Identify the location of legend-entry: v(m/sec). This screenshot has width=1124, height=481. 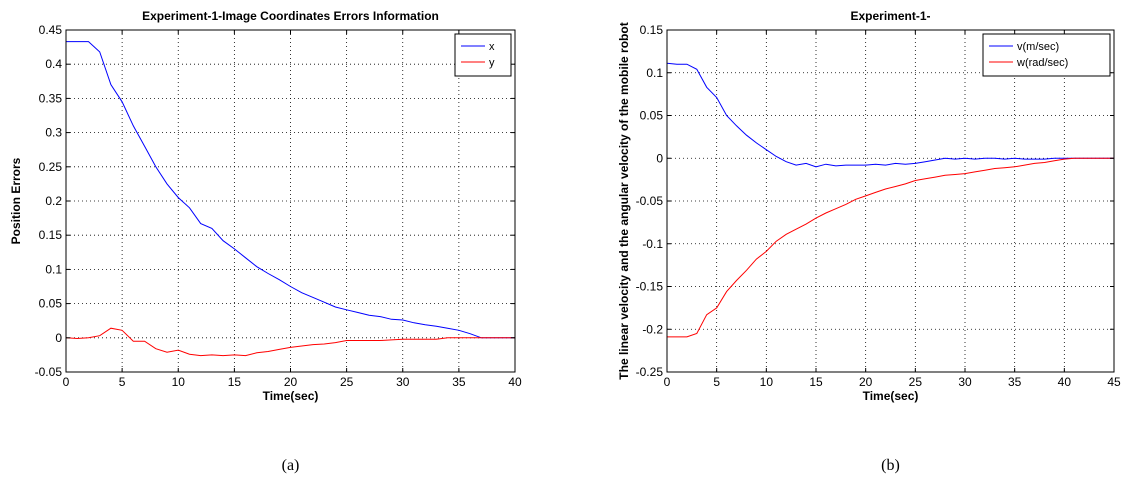
(1038, 47).